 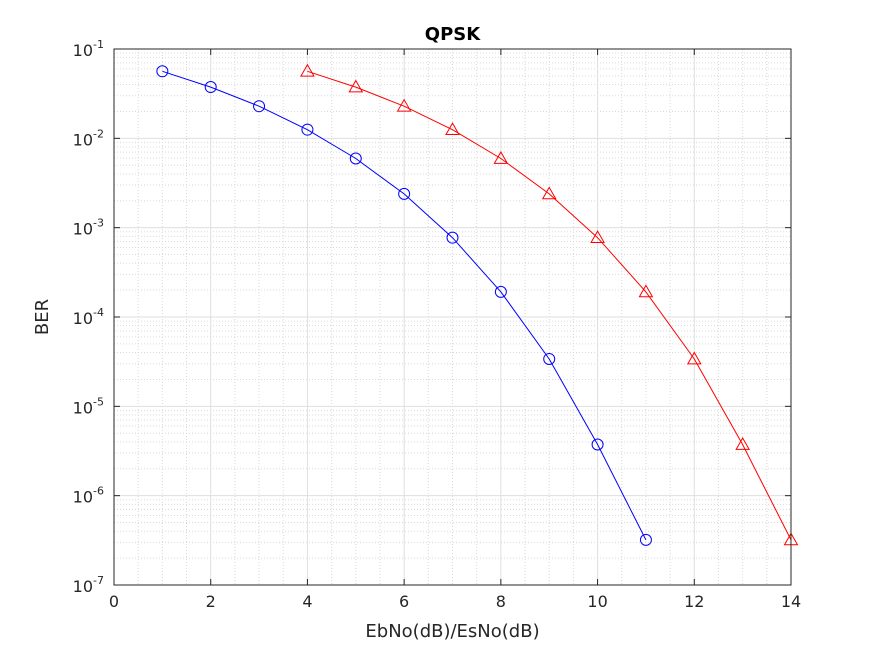 I want to click on y-tick-label: 10⁻⁷, so click(x=88, y=585).